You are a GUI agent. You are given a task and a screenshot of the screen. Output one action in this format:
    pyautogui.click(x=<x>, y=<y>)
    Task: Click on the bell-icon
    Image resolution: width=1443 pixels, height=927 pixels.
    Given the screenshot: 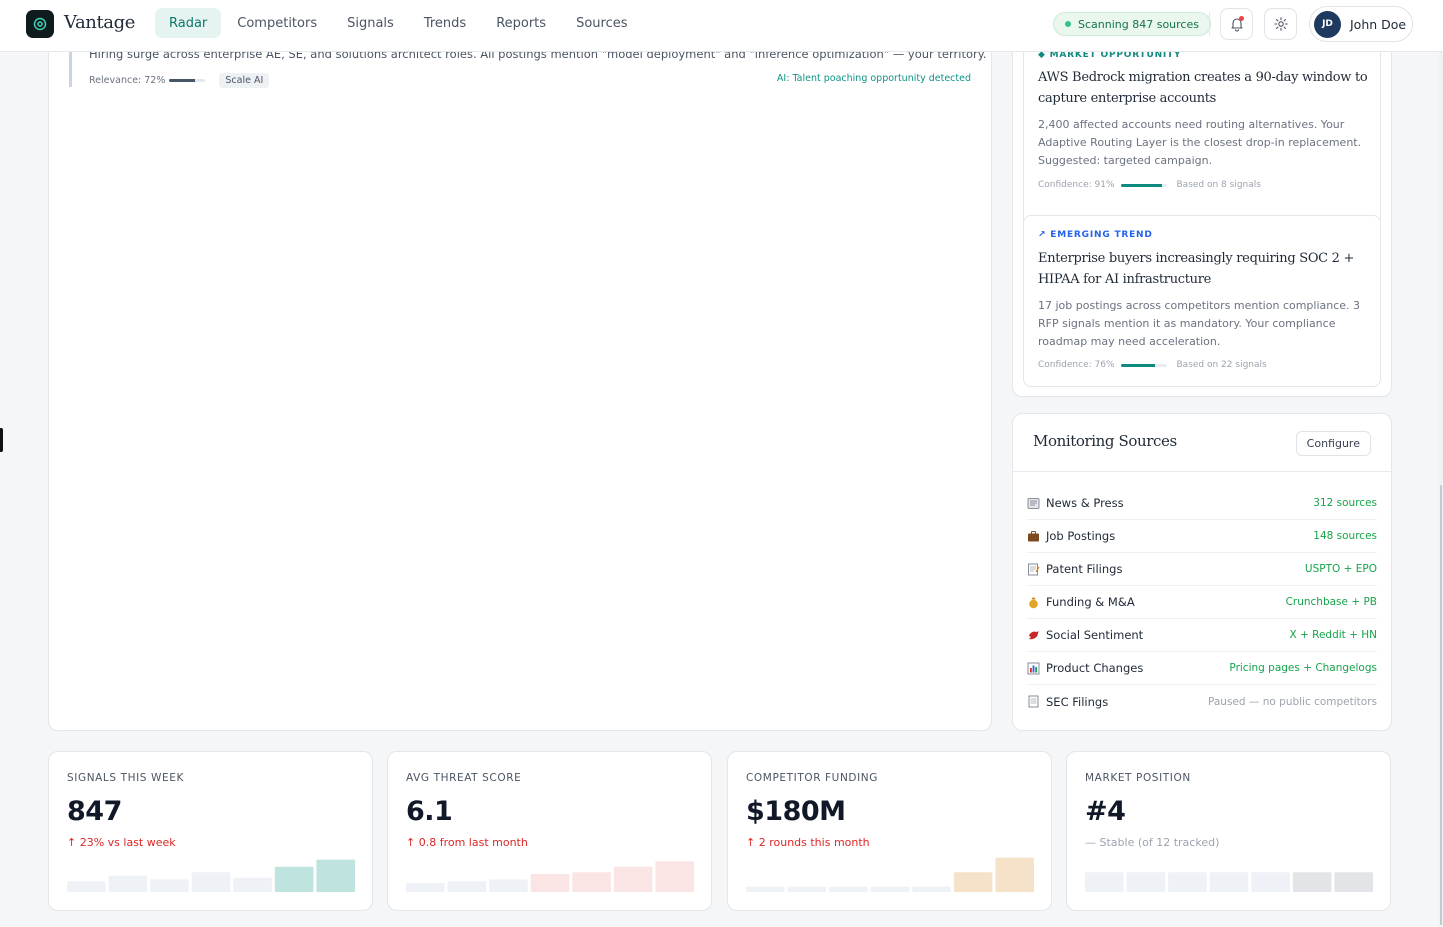 What is the action you would take?
    pyautogui.click(x=1236, y=25)
    